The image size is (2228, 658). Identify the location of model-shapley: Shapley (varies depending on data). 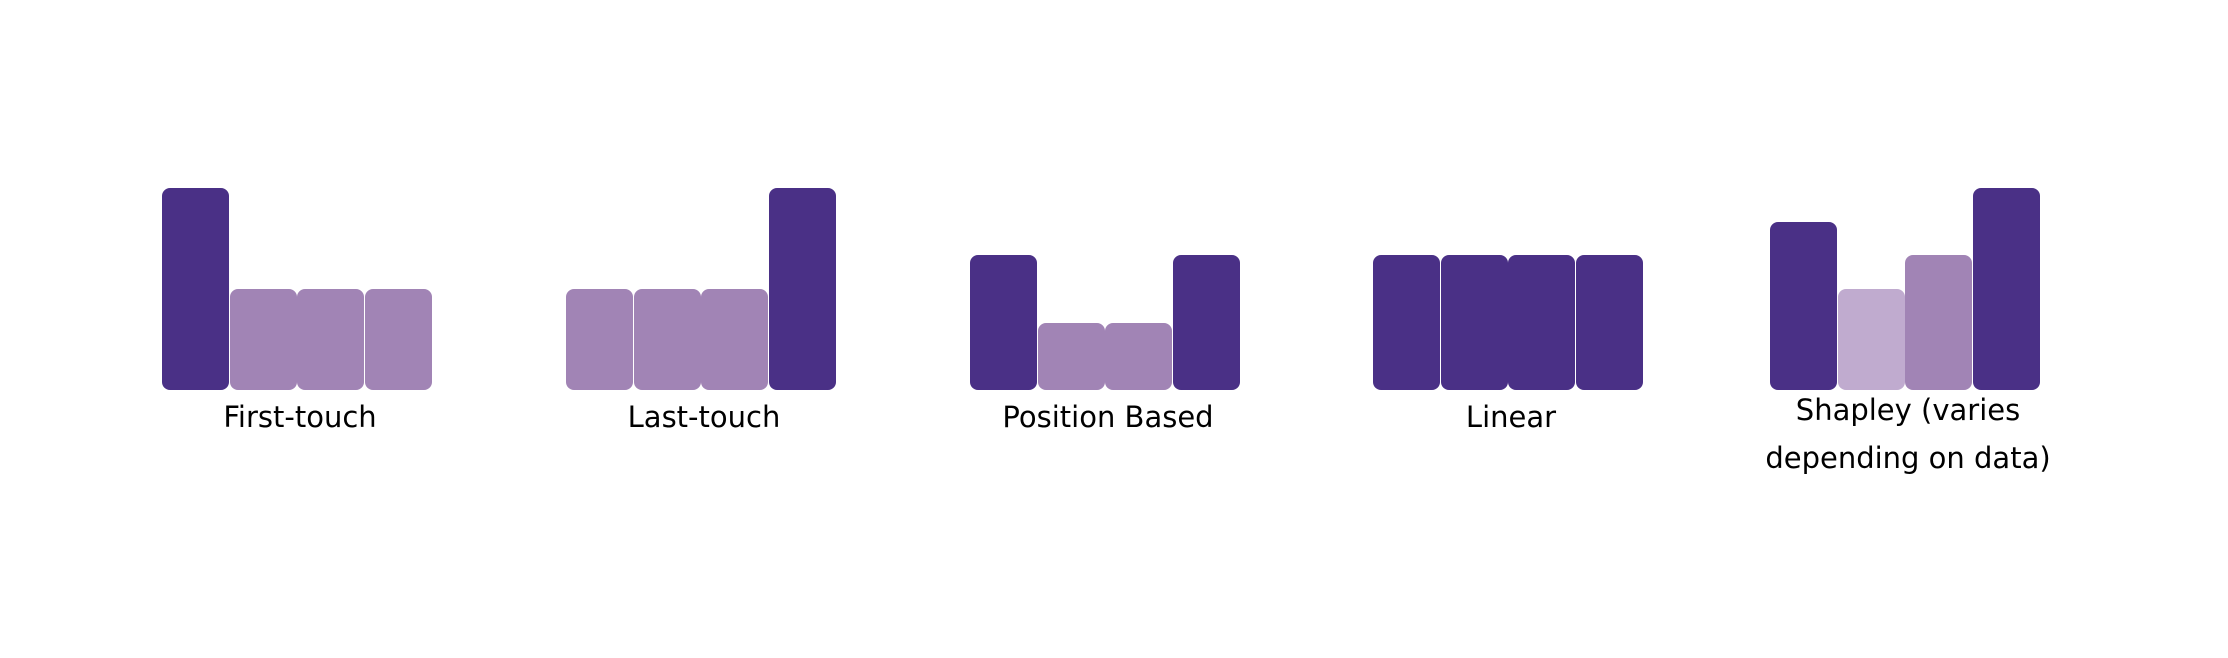
(1908, 329).